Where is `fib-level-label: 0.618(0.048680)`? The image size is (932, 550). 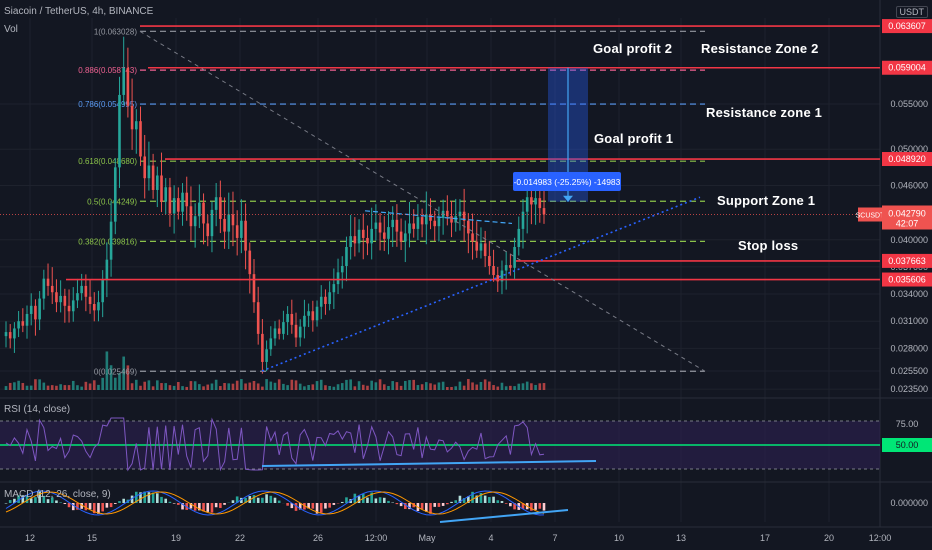
fib-level-label: 0.618(0.048680) is located at coordinates (107, 161).